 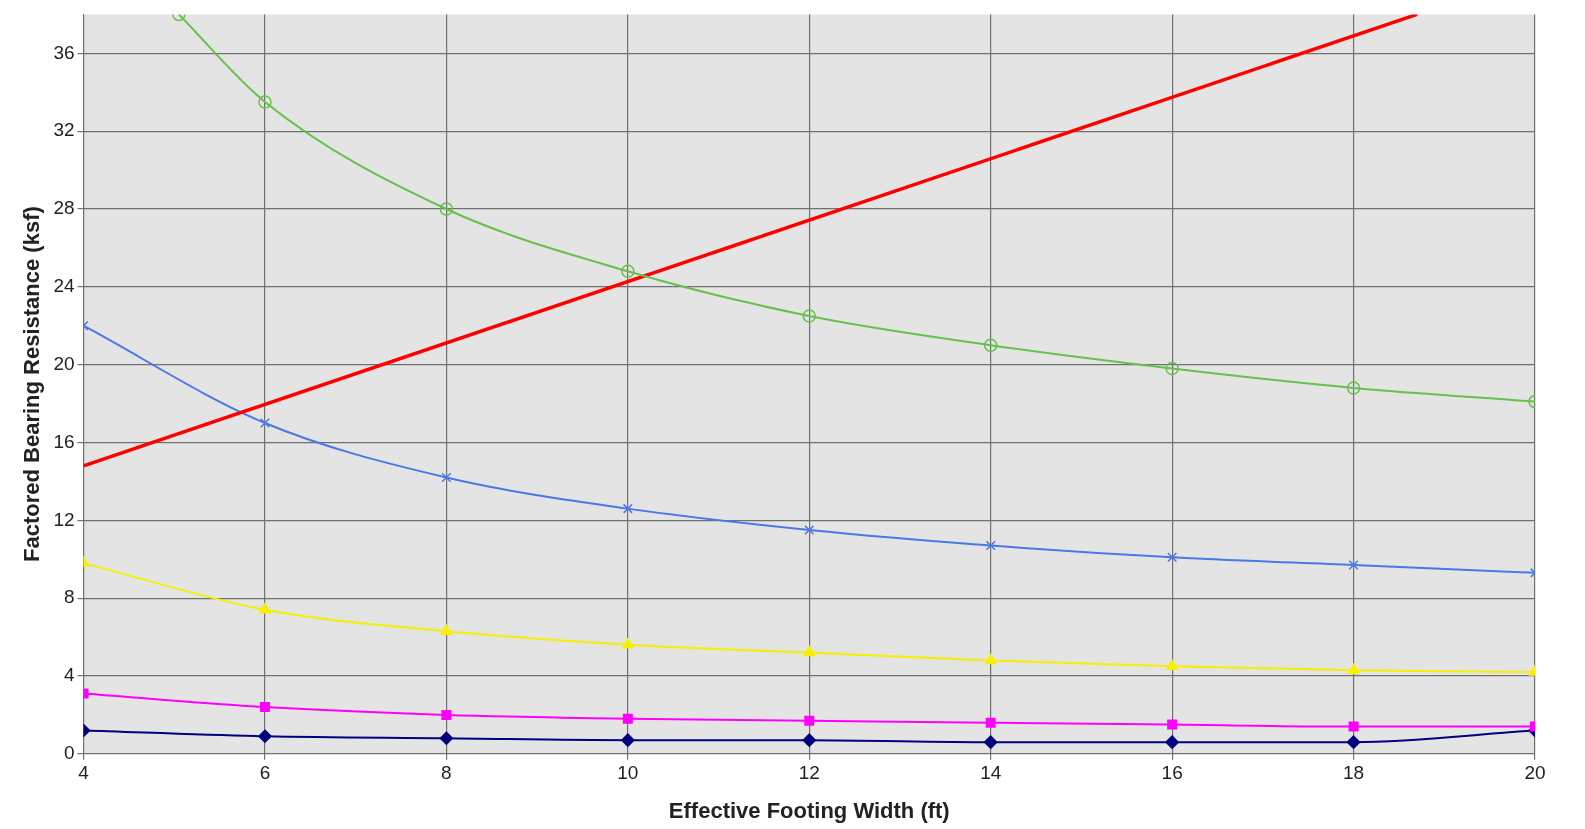 What do you see at coordinates (991, 773) in the screenshot?
I see `x-tick-label: 14` at bounding box center [991, 773].